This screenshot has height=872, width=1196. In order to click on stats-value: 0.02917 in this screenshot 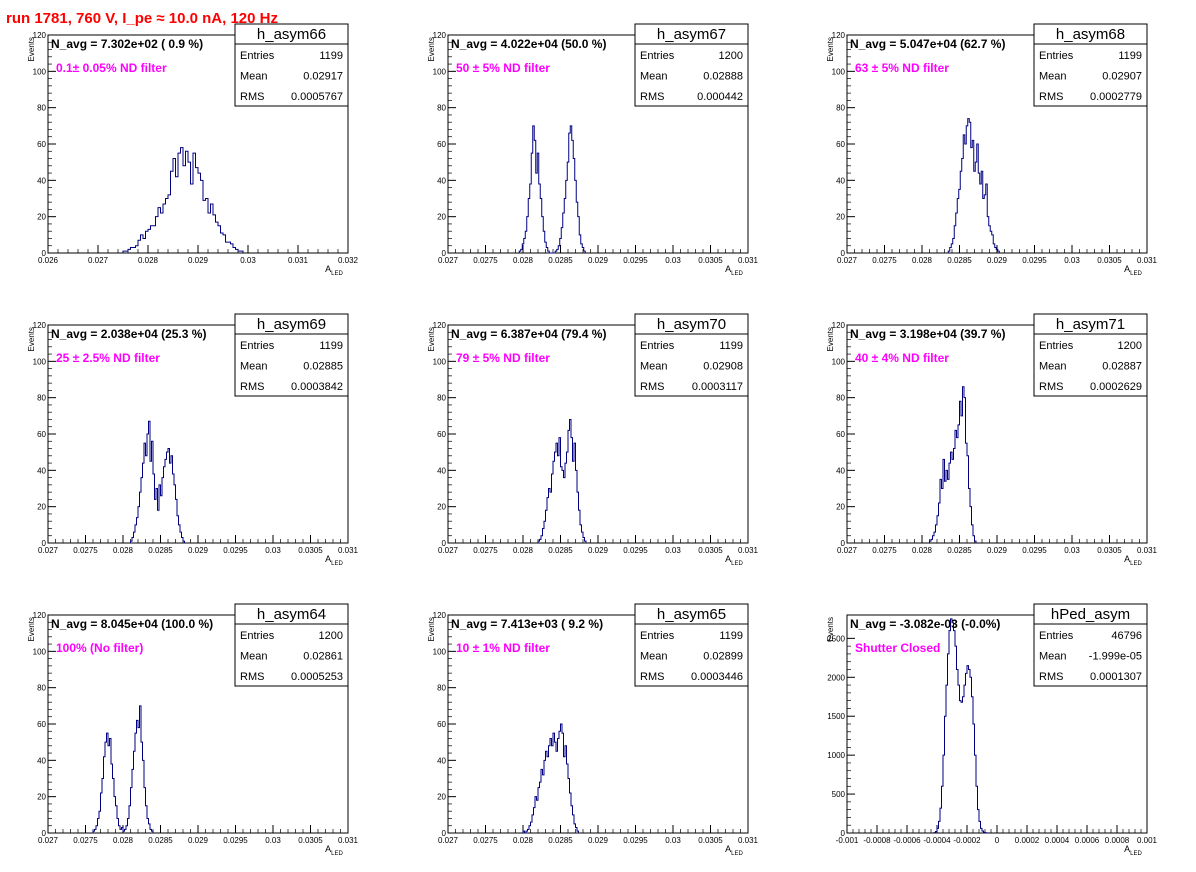, I will do `click(323, 77)`.